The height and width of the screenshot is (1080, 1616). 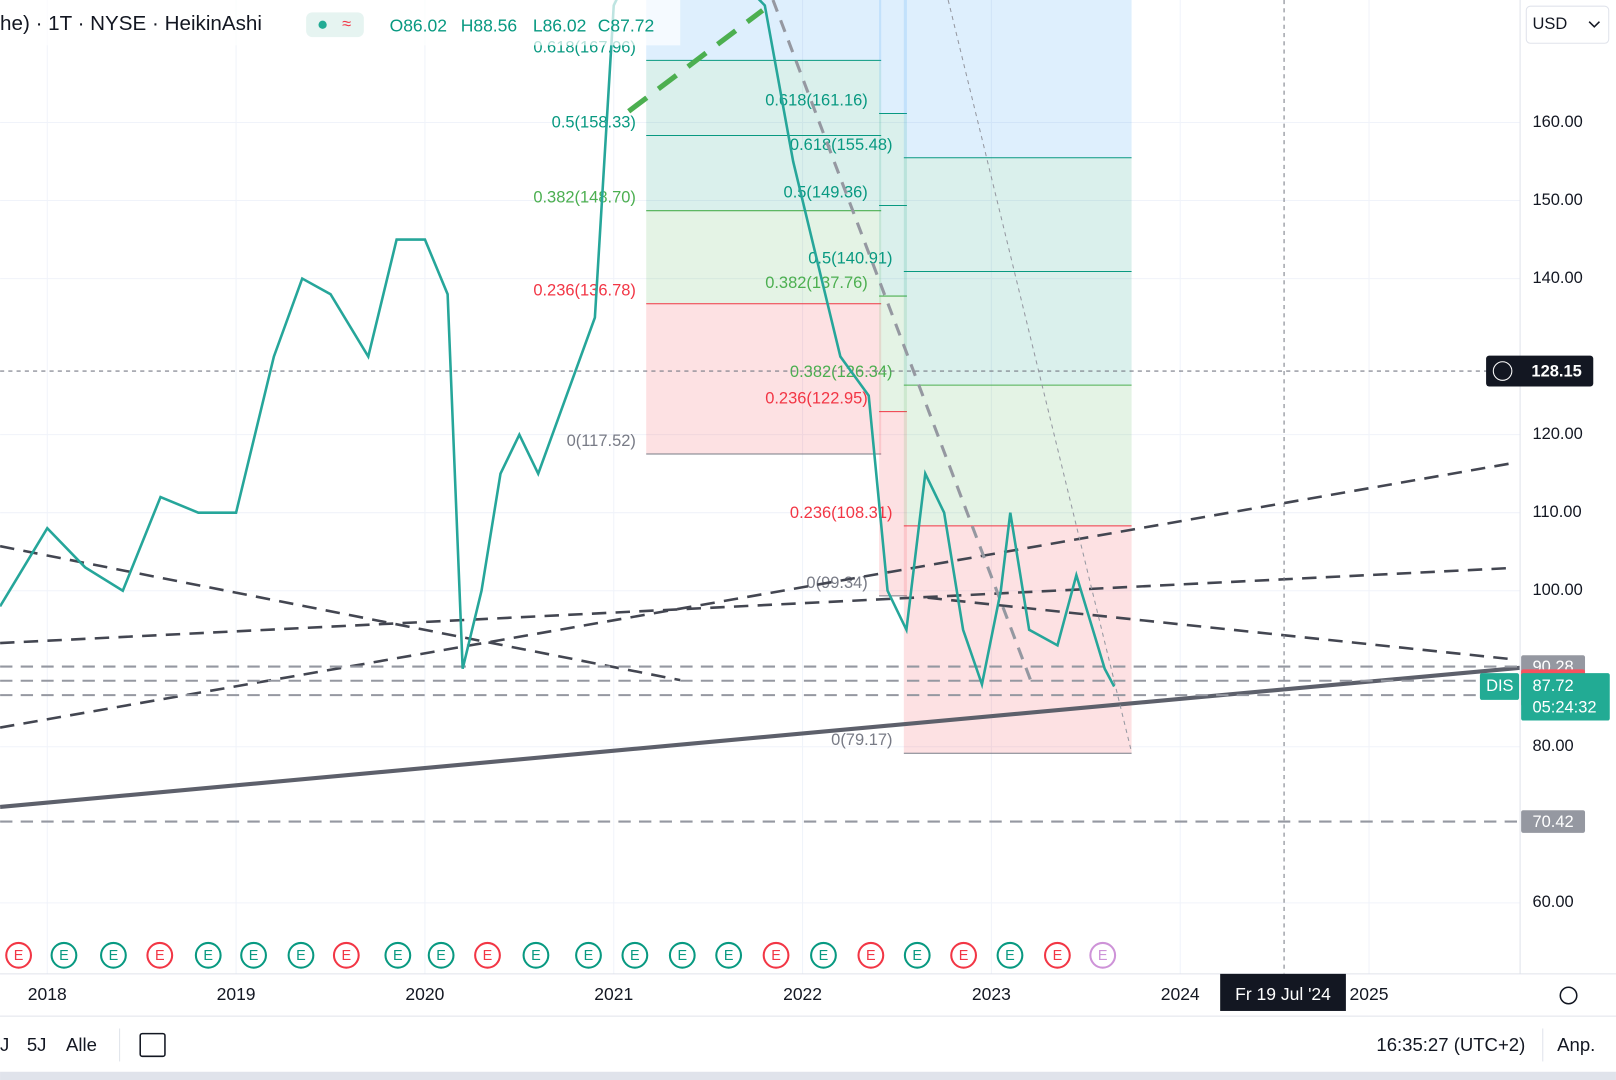 What do you see at coordinates (594, 123) in the screenshot?
I see `fib-label: 0.5(158.33)` at bounding box center [594, 123].